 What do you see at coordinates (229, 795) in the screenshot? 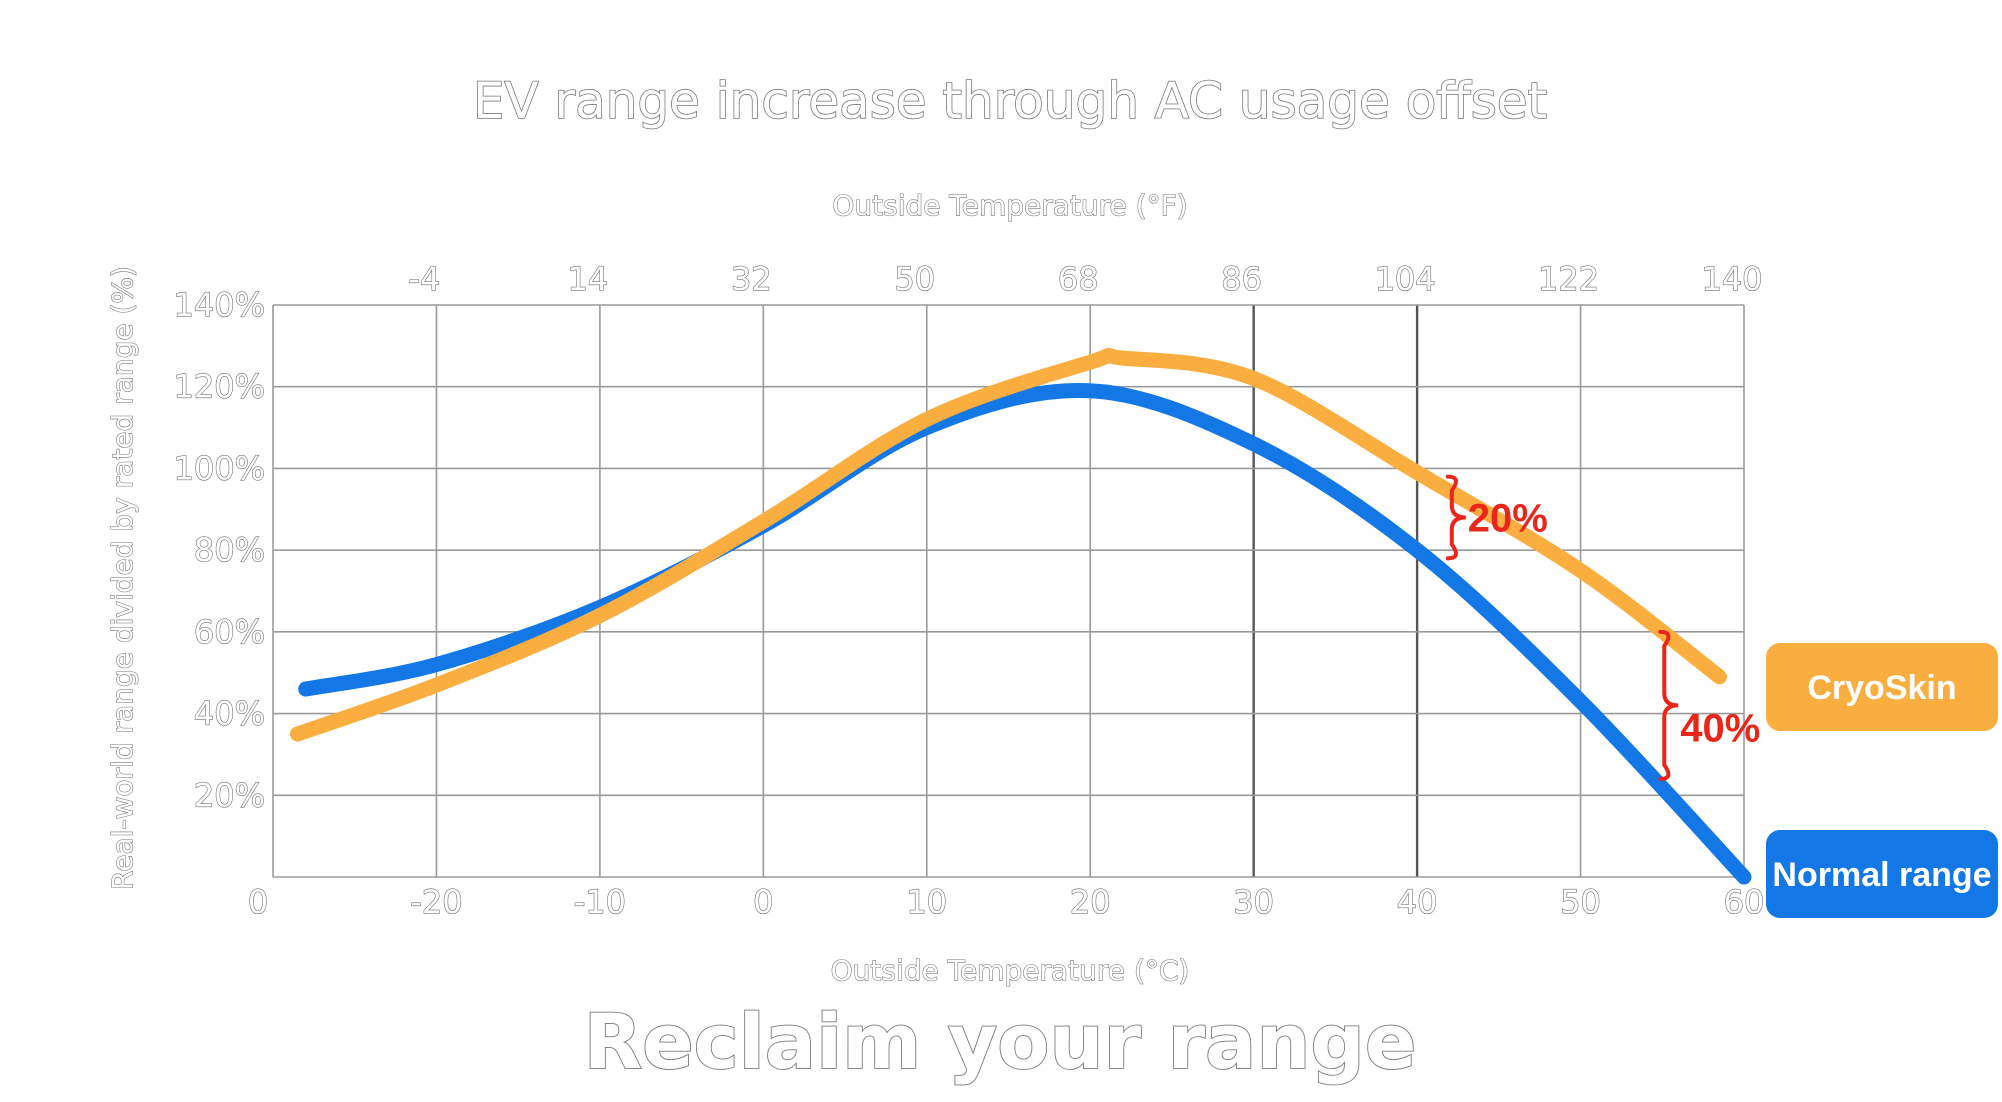
I see `y-tick-label: 20%` at bounding box center [229, 795].